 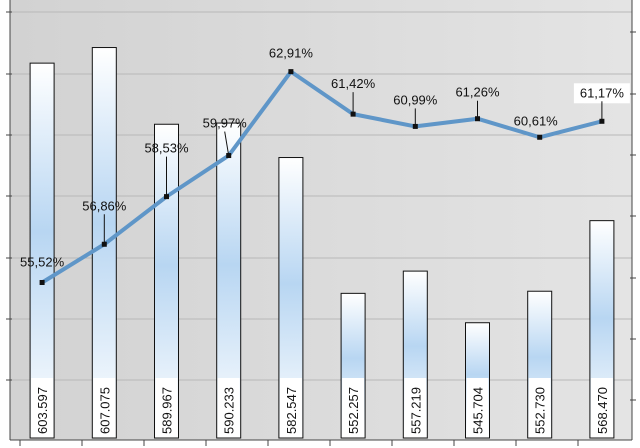 What do you see at coordinates (42, 261) in the screenshot?
I see `line-label-0: 55,52%` at bounding box center [42, 261].